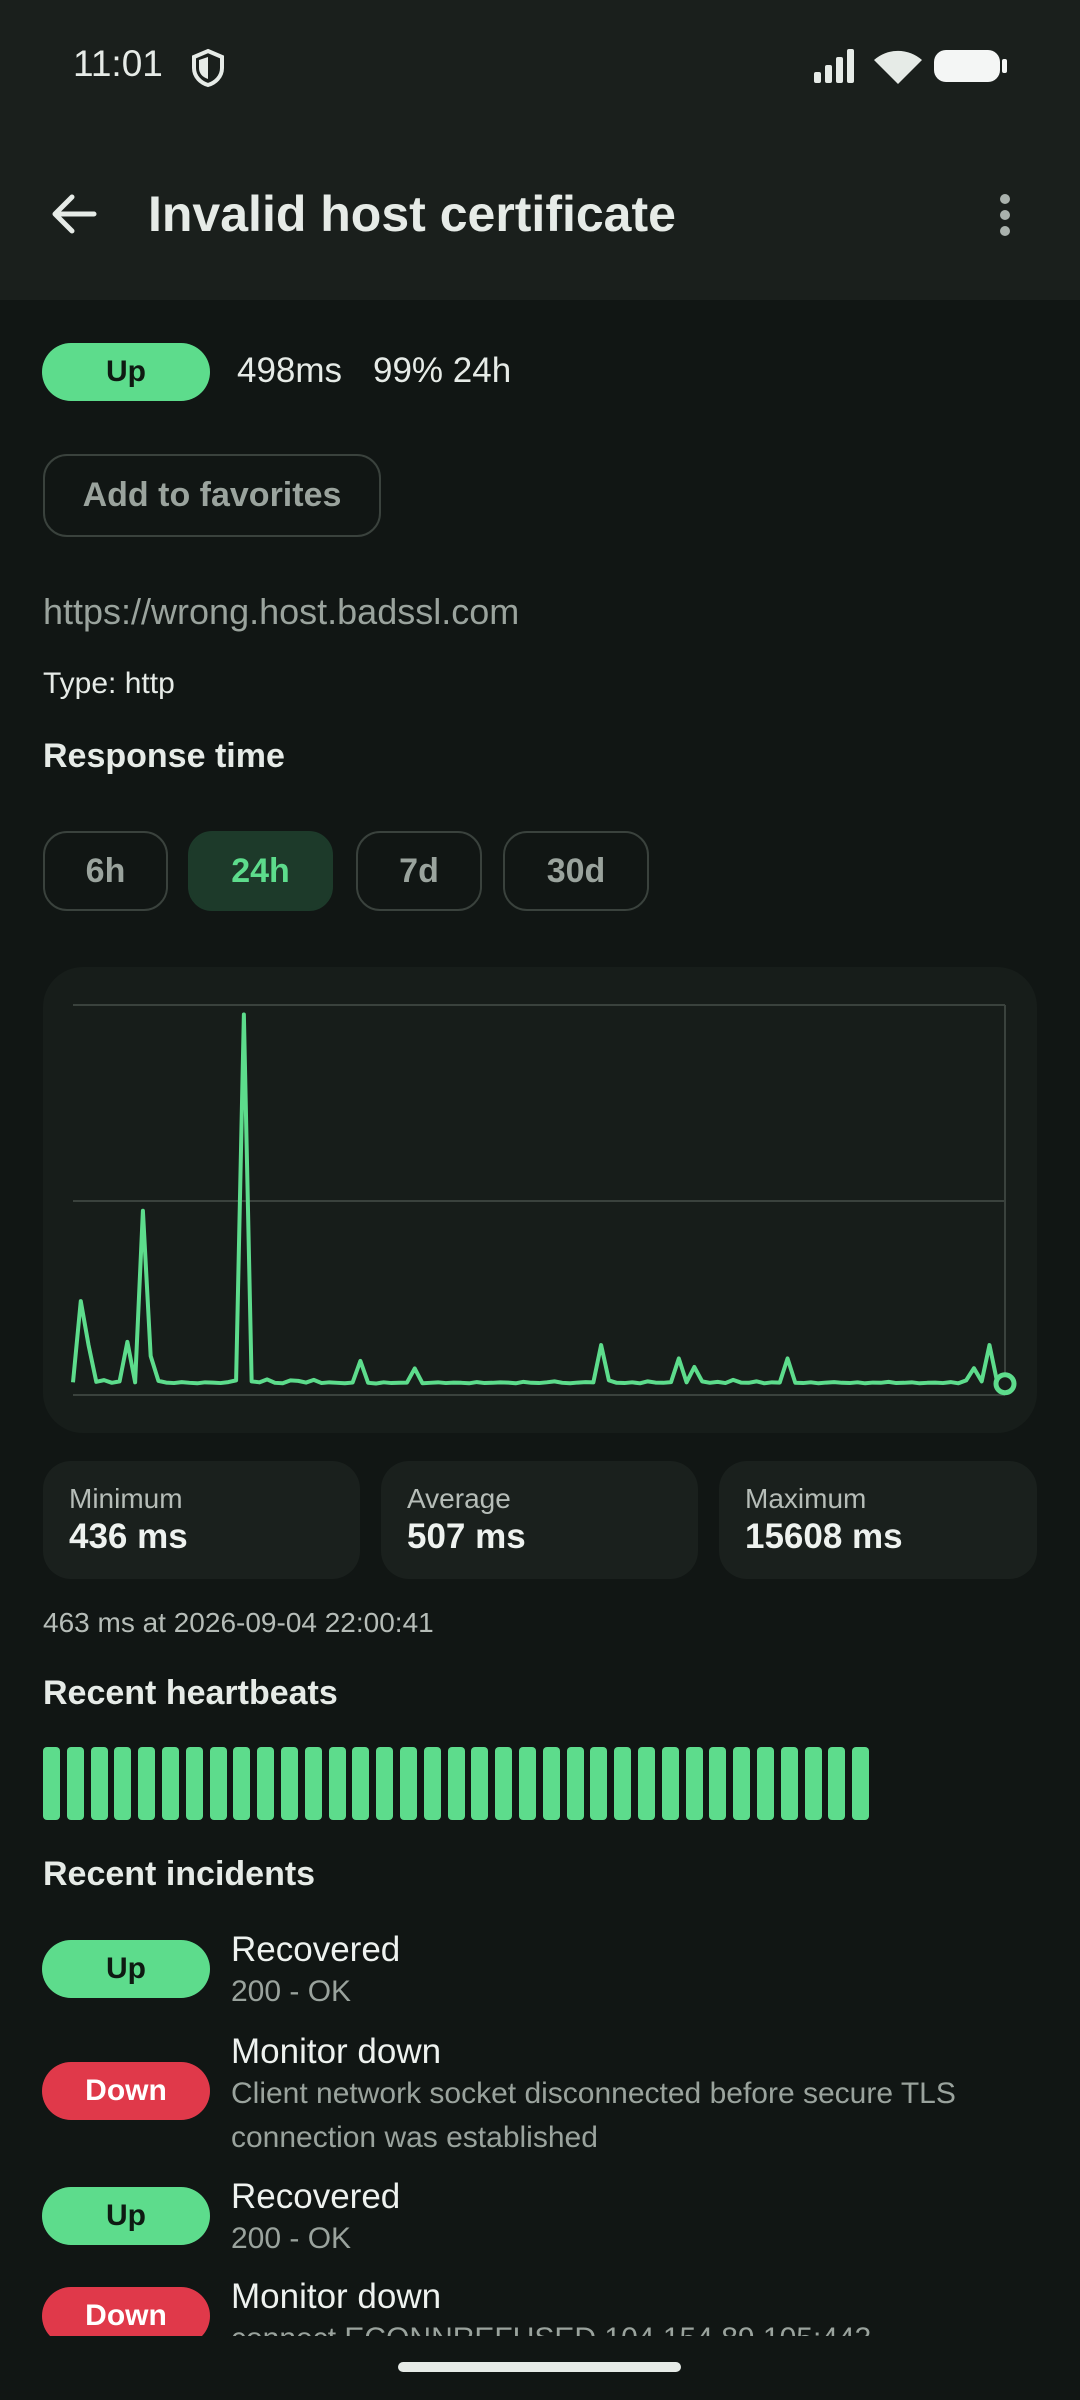 This screenshot has height=2400, width=1080. I want to click on stat-card: Average 507 ms, so click(539, 1520).